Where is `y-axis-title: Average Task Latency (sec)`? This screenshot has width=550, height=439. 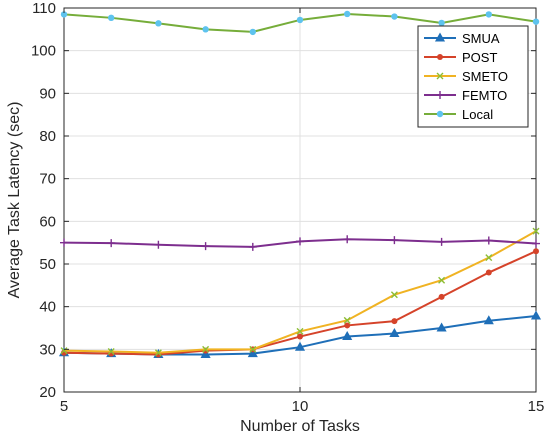 y-axis-title: Average Task Latency (sec) is located at coordinates (14, 200).